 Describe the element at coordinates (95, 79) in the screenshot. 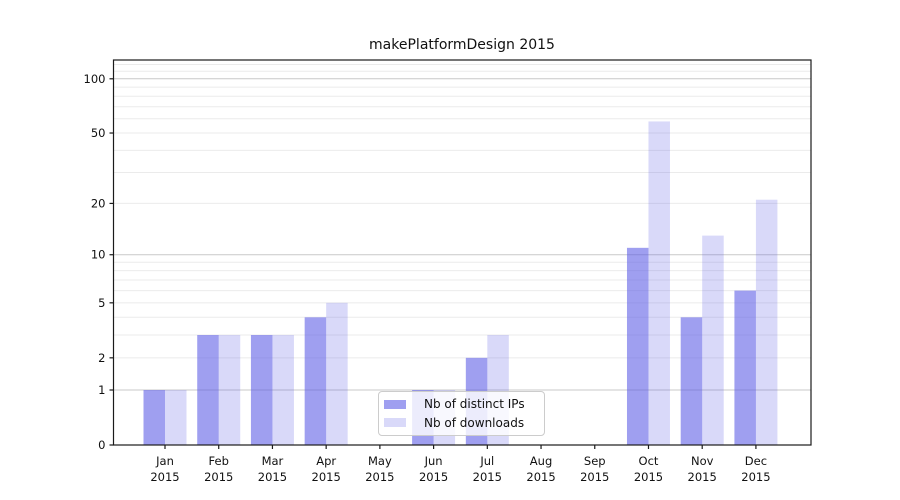

I see `y-tick-label-100: 100` at that location.